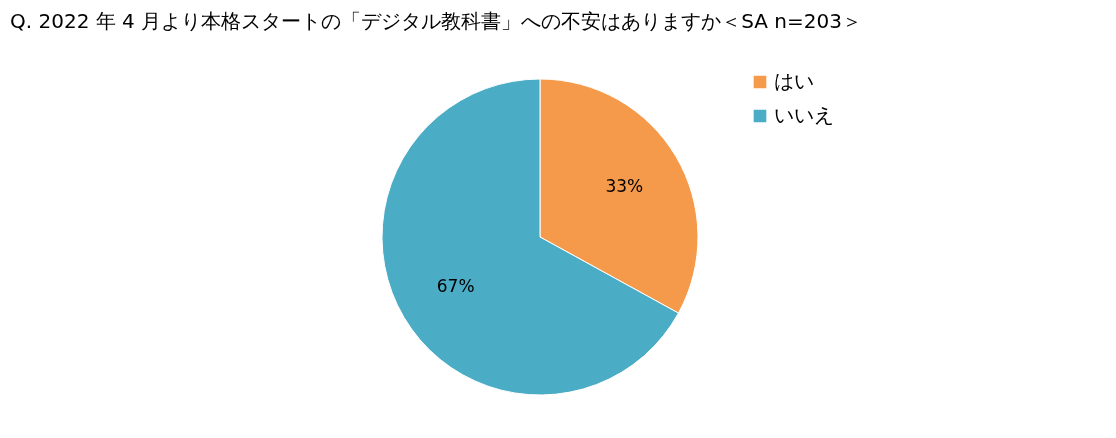  Describe the element at coordinates (455, 285) in the screenshot. I see `data-label: 67%` at that location.